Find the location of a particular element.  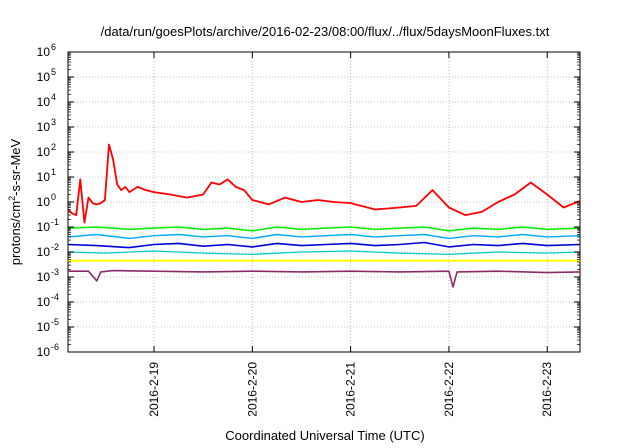

y-axis-label-prefix: protons/cm is located at coordinates (15, 233).